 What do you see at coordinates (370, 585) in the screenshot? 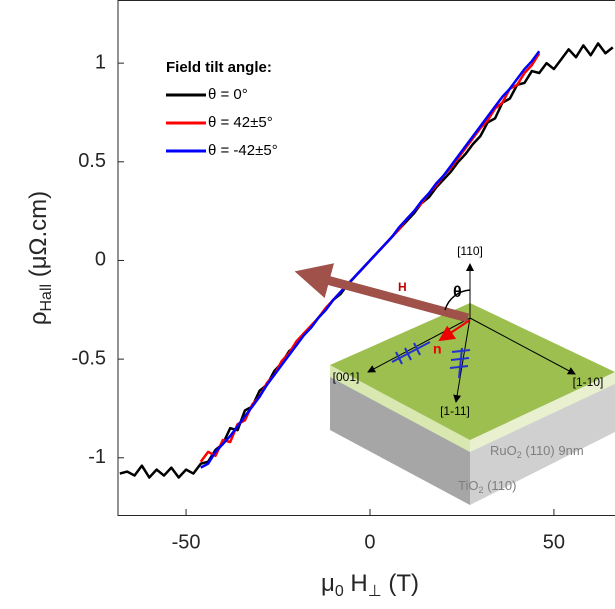
I see `x-axis-label: μ0 H⊥ (T)` at bounding box center [370, 585].